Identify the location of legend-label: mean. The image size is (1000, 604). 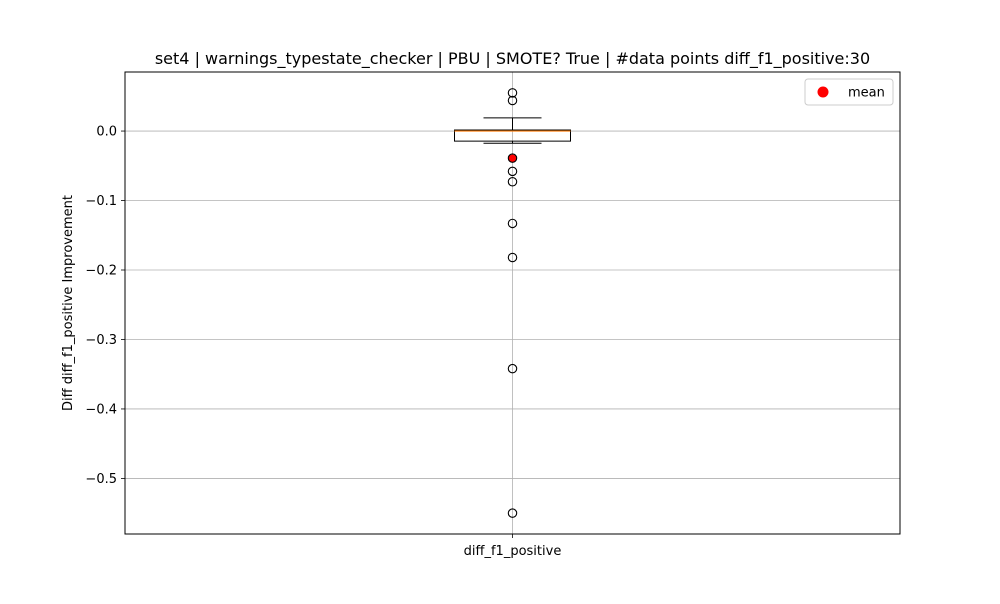
(866, 93).